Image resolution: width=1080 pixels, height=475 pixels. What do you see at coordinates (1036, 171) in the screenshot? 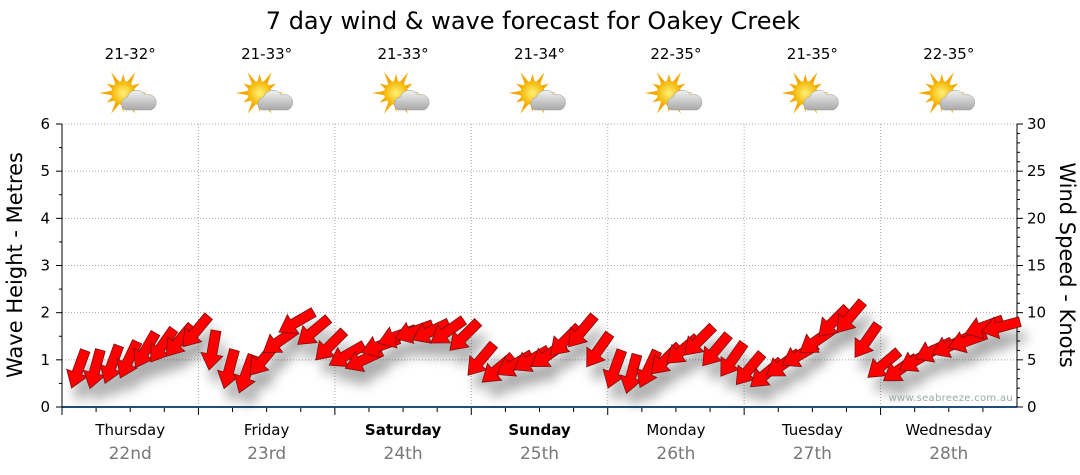
I see `right-tick-label: 25` at bounding box center [1036, 171].